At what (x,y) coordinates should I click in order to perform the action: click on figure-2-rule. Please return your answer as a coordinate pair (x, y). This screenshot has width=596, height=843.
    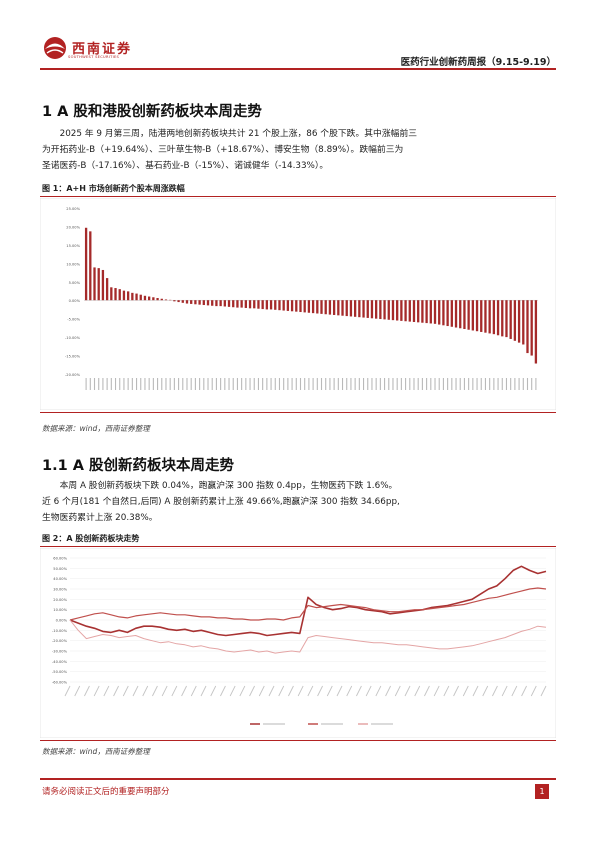
    Looking at the image, I should click on (298, 546).